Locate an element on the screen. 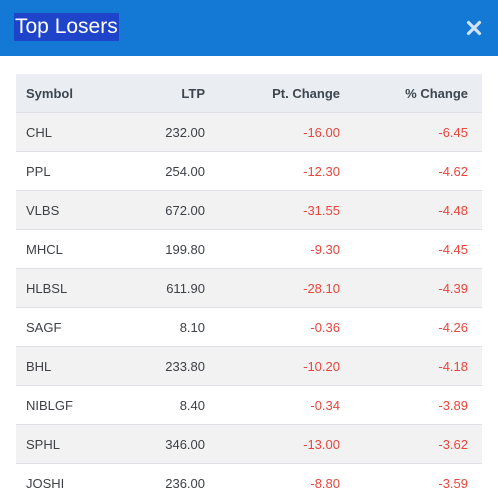  cell-pct-change: -4.18 is located at coordinates (453, 366).